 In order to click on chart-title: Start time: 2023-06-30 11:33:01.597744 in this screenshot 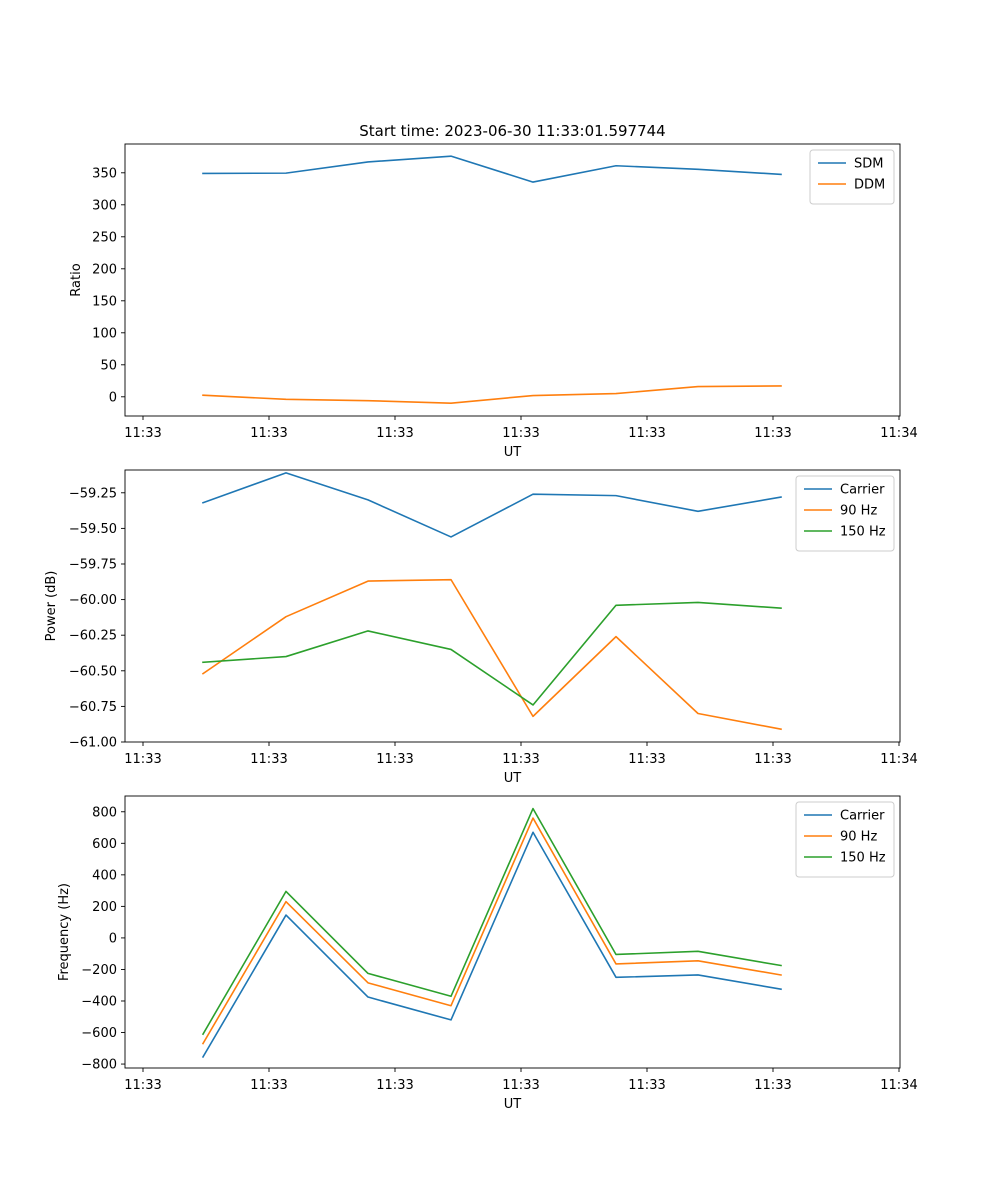, I will do `click(512, 131)`.